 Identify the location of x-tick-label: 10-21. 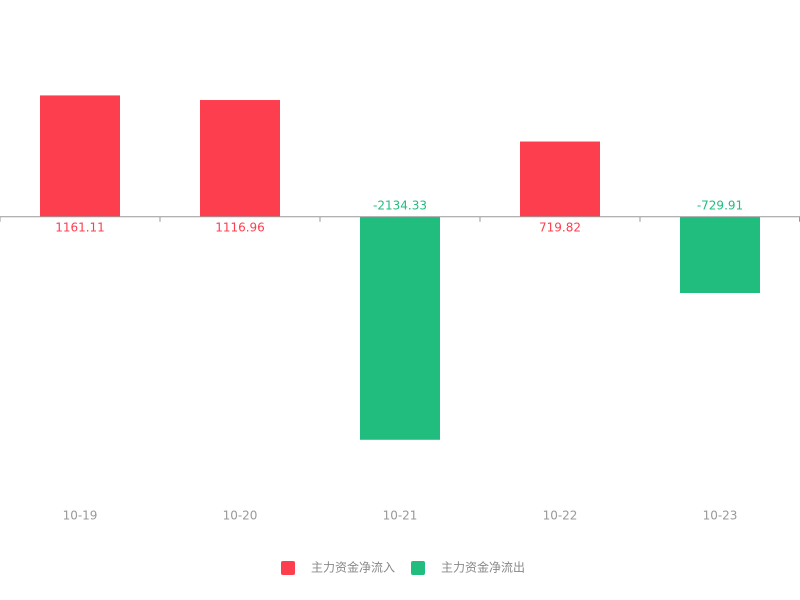
(400, 516).